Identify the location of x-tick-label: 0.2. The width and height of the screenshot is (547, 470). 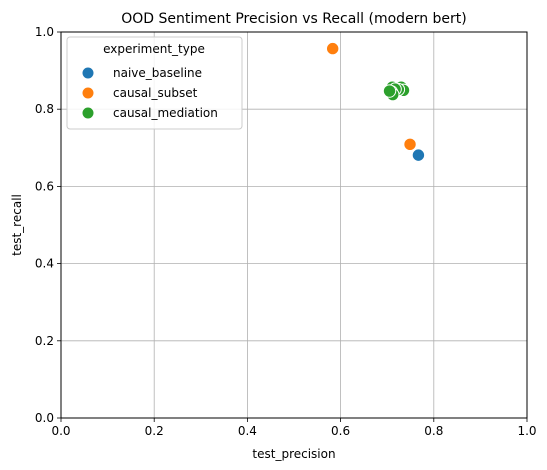
(154, 431).